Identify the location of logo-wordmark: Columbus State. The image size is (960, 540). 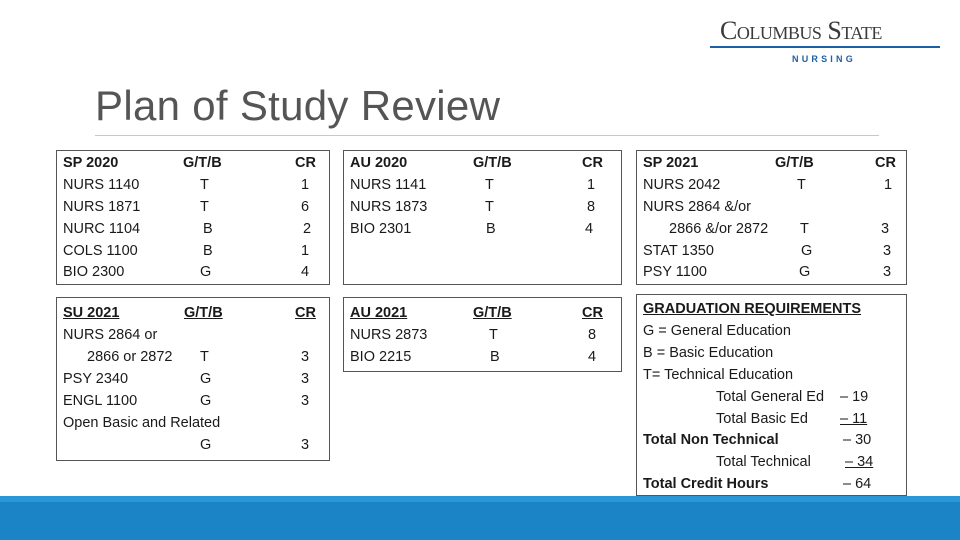
(801, 30).